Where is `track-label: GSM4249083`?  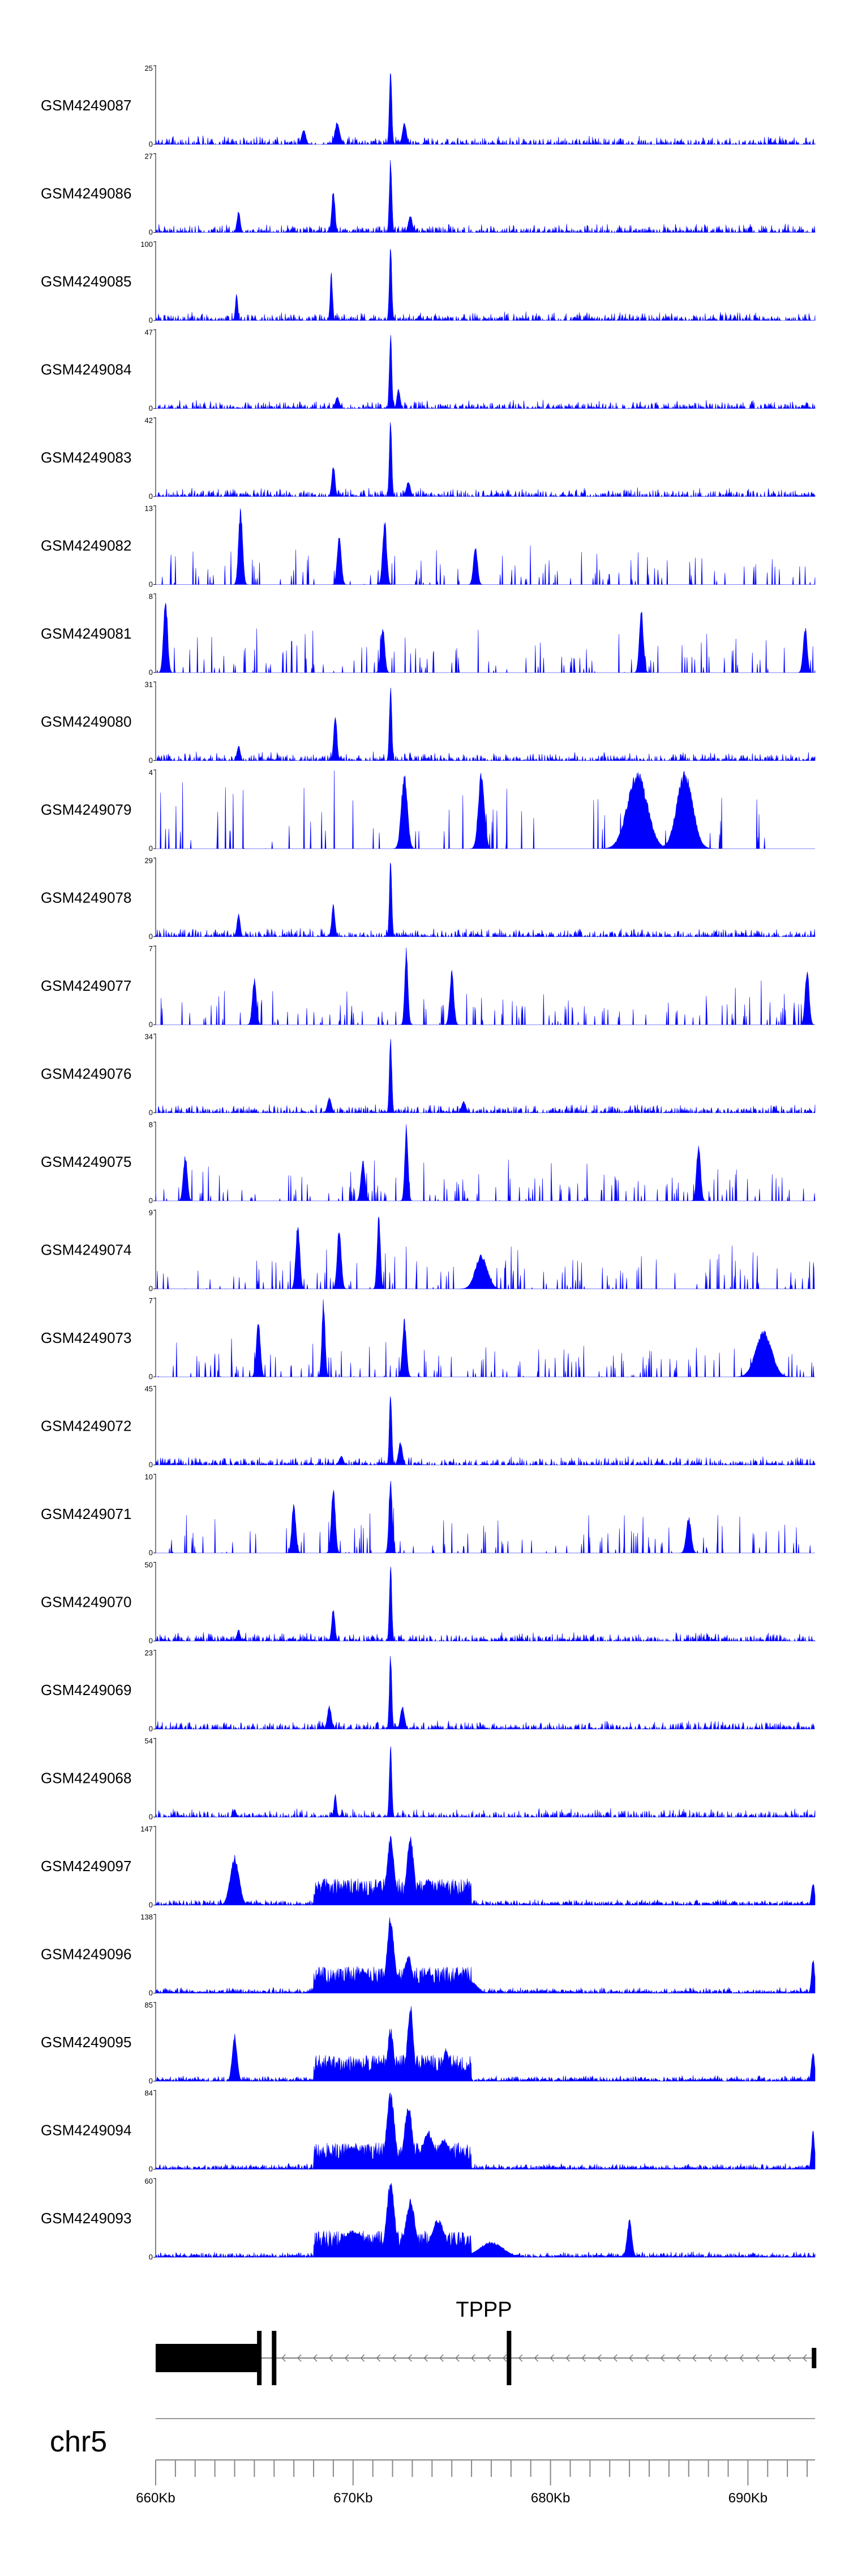
track-label: GSM4249083 is located at coordinates (86, 457).